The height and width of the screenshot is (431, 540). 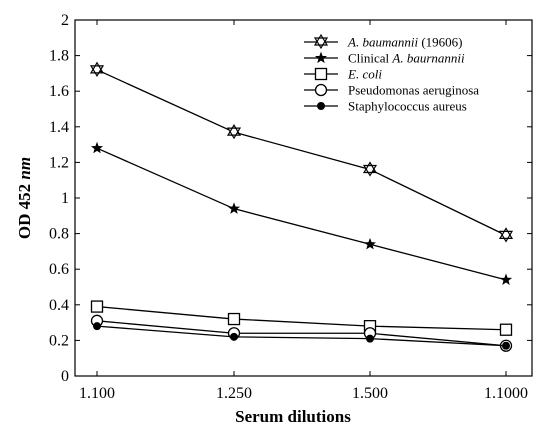 I want to click on x-axis-title: Serum dilutions, so click(x=293, y=416).